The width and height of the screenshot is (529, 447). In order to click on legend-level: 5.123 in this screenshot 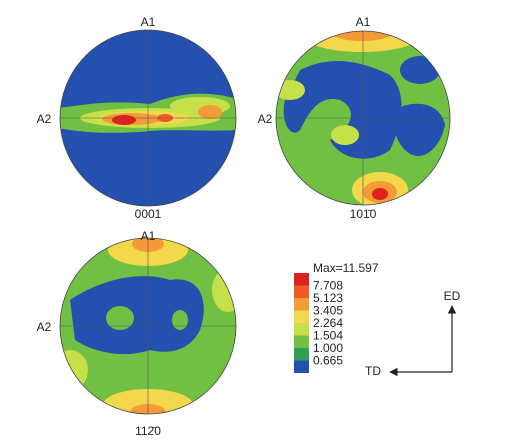, I will do `click(328, 298)`.